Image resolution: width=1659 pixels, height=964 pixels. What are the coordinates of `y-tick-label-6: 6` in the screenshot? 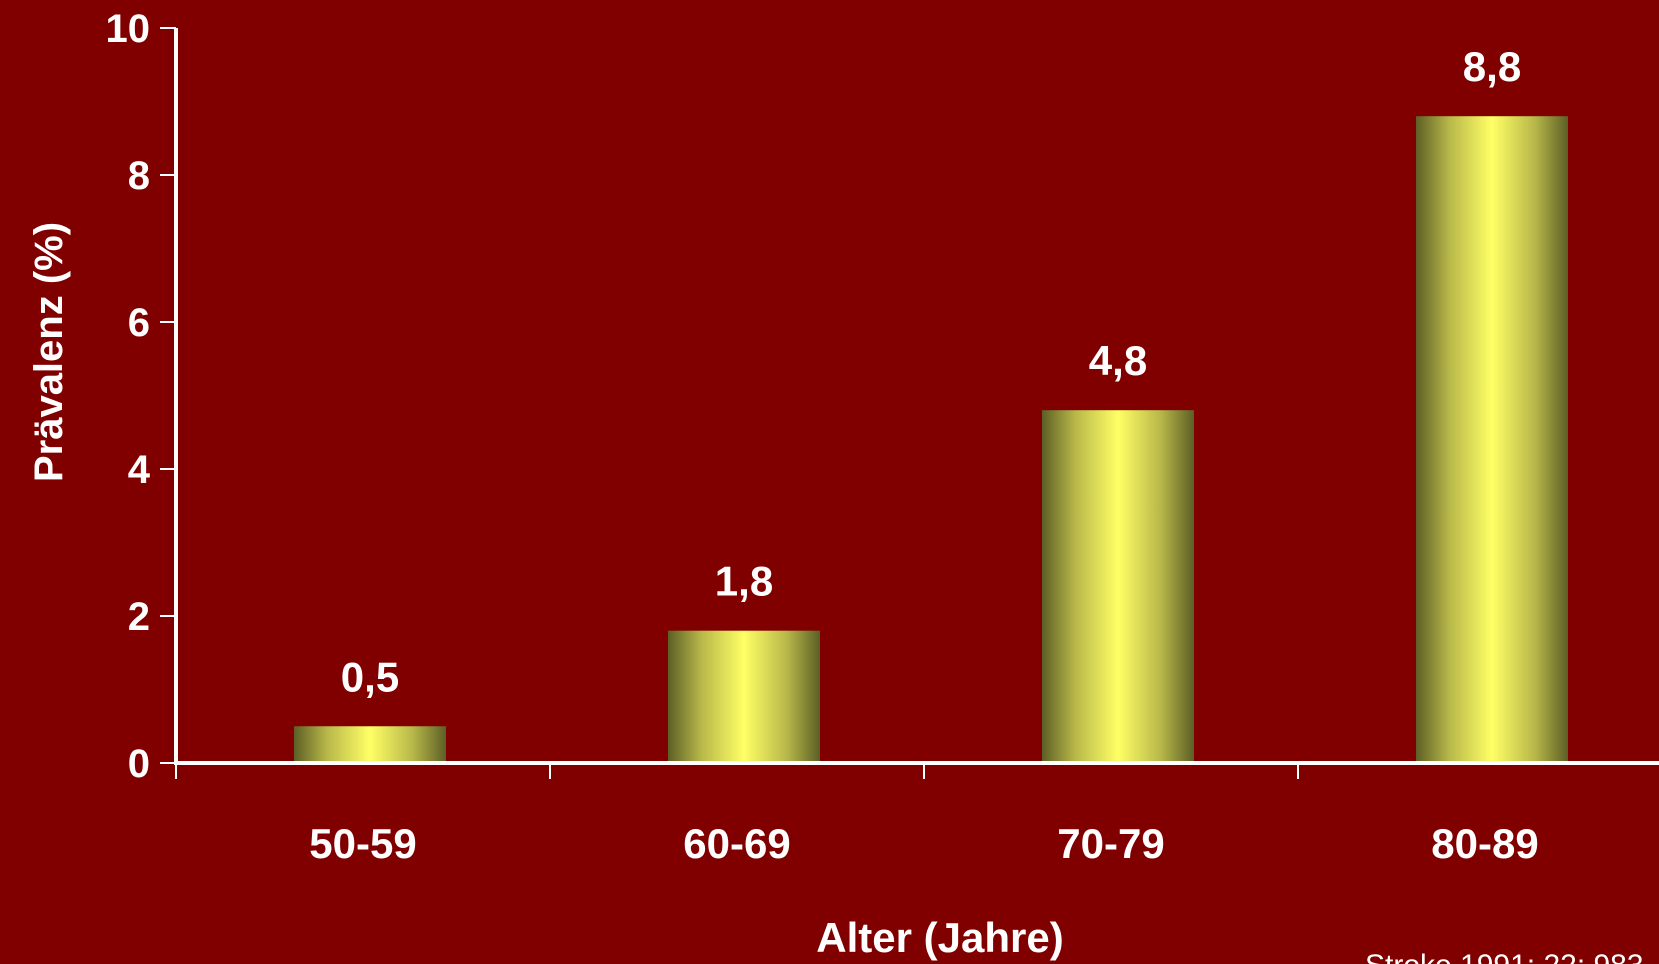 It's located at (139, 323).